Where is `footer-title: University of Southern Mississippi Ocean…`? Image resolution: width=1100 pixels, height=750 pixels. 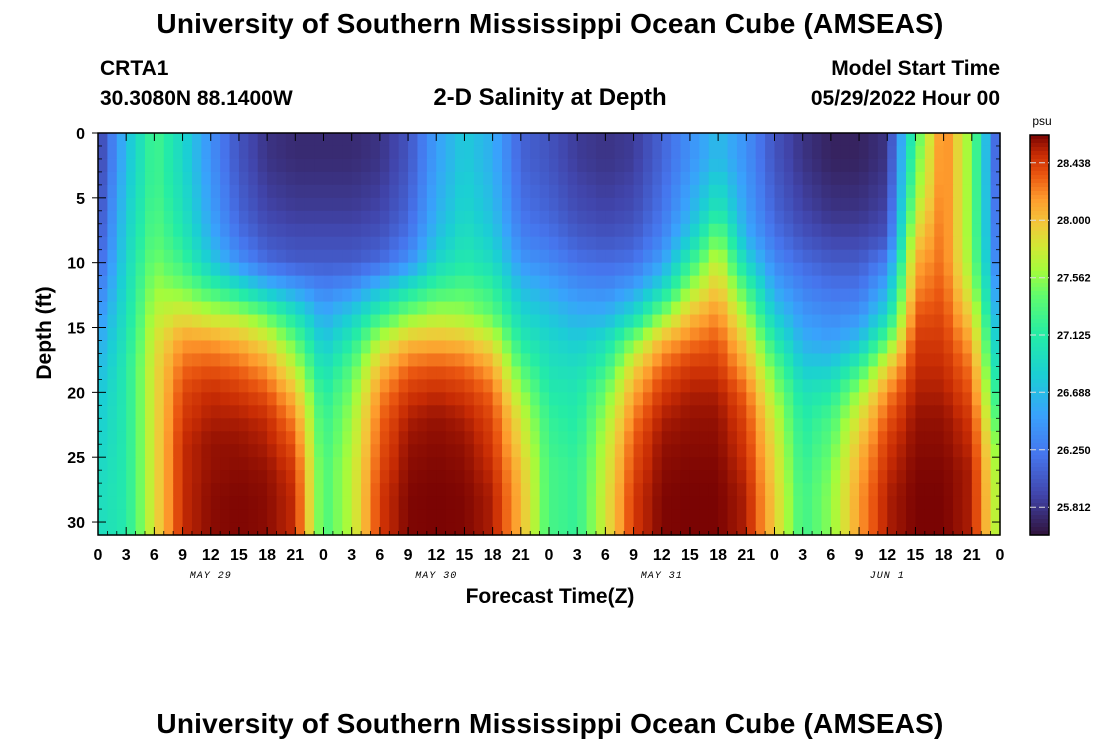
footer-title: University of Southern Mississippi Ocean… is located at coordinates (550, 723).